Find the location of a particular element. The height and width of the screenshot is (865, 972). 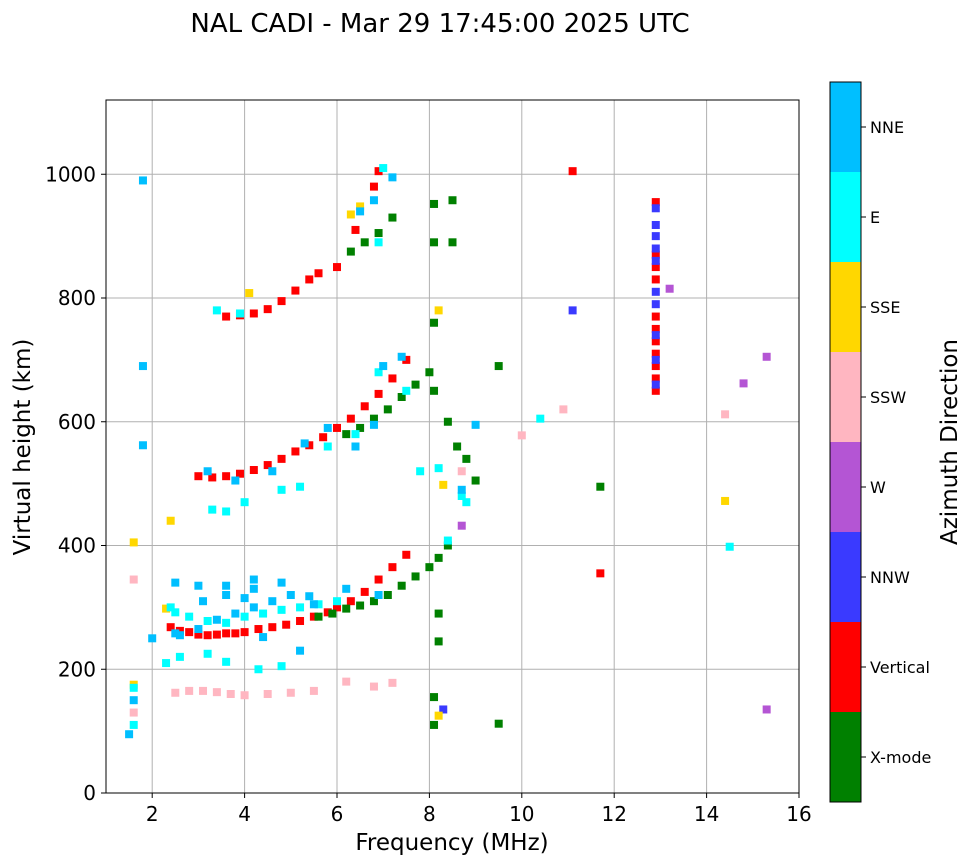

x-tick-label: 16 is located at coordinates (798, 814).